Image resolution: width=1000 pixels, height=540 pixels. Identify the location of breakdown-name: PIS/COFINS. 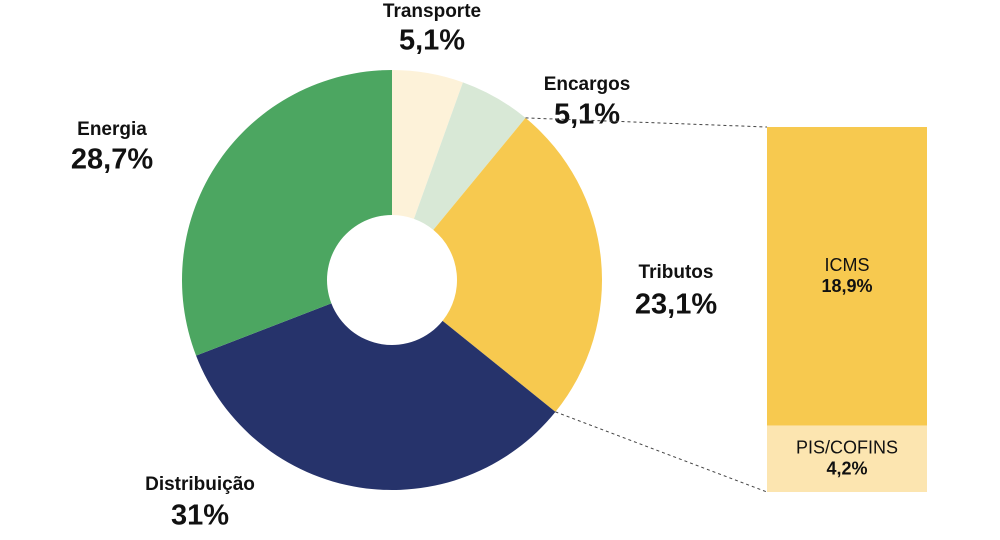
(847, 448).